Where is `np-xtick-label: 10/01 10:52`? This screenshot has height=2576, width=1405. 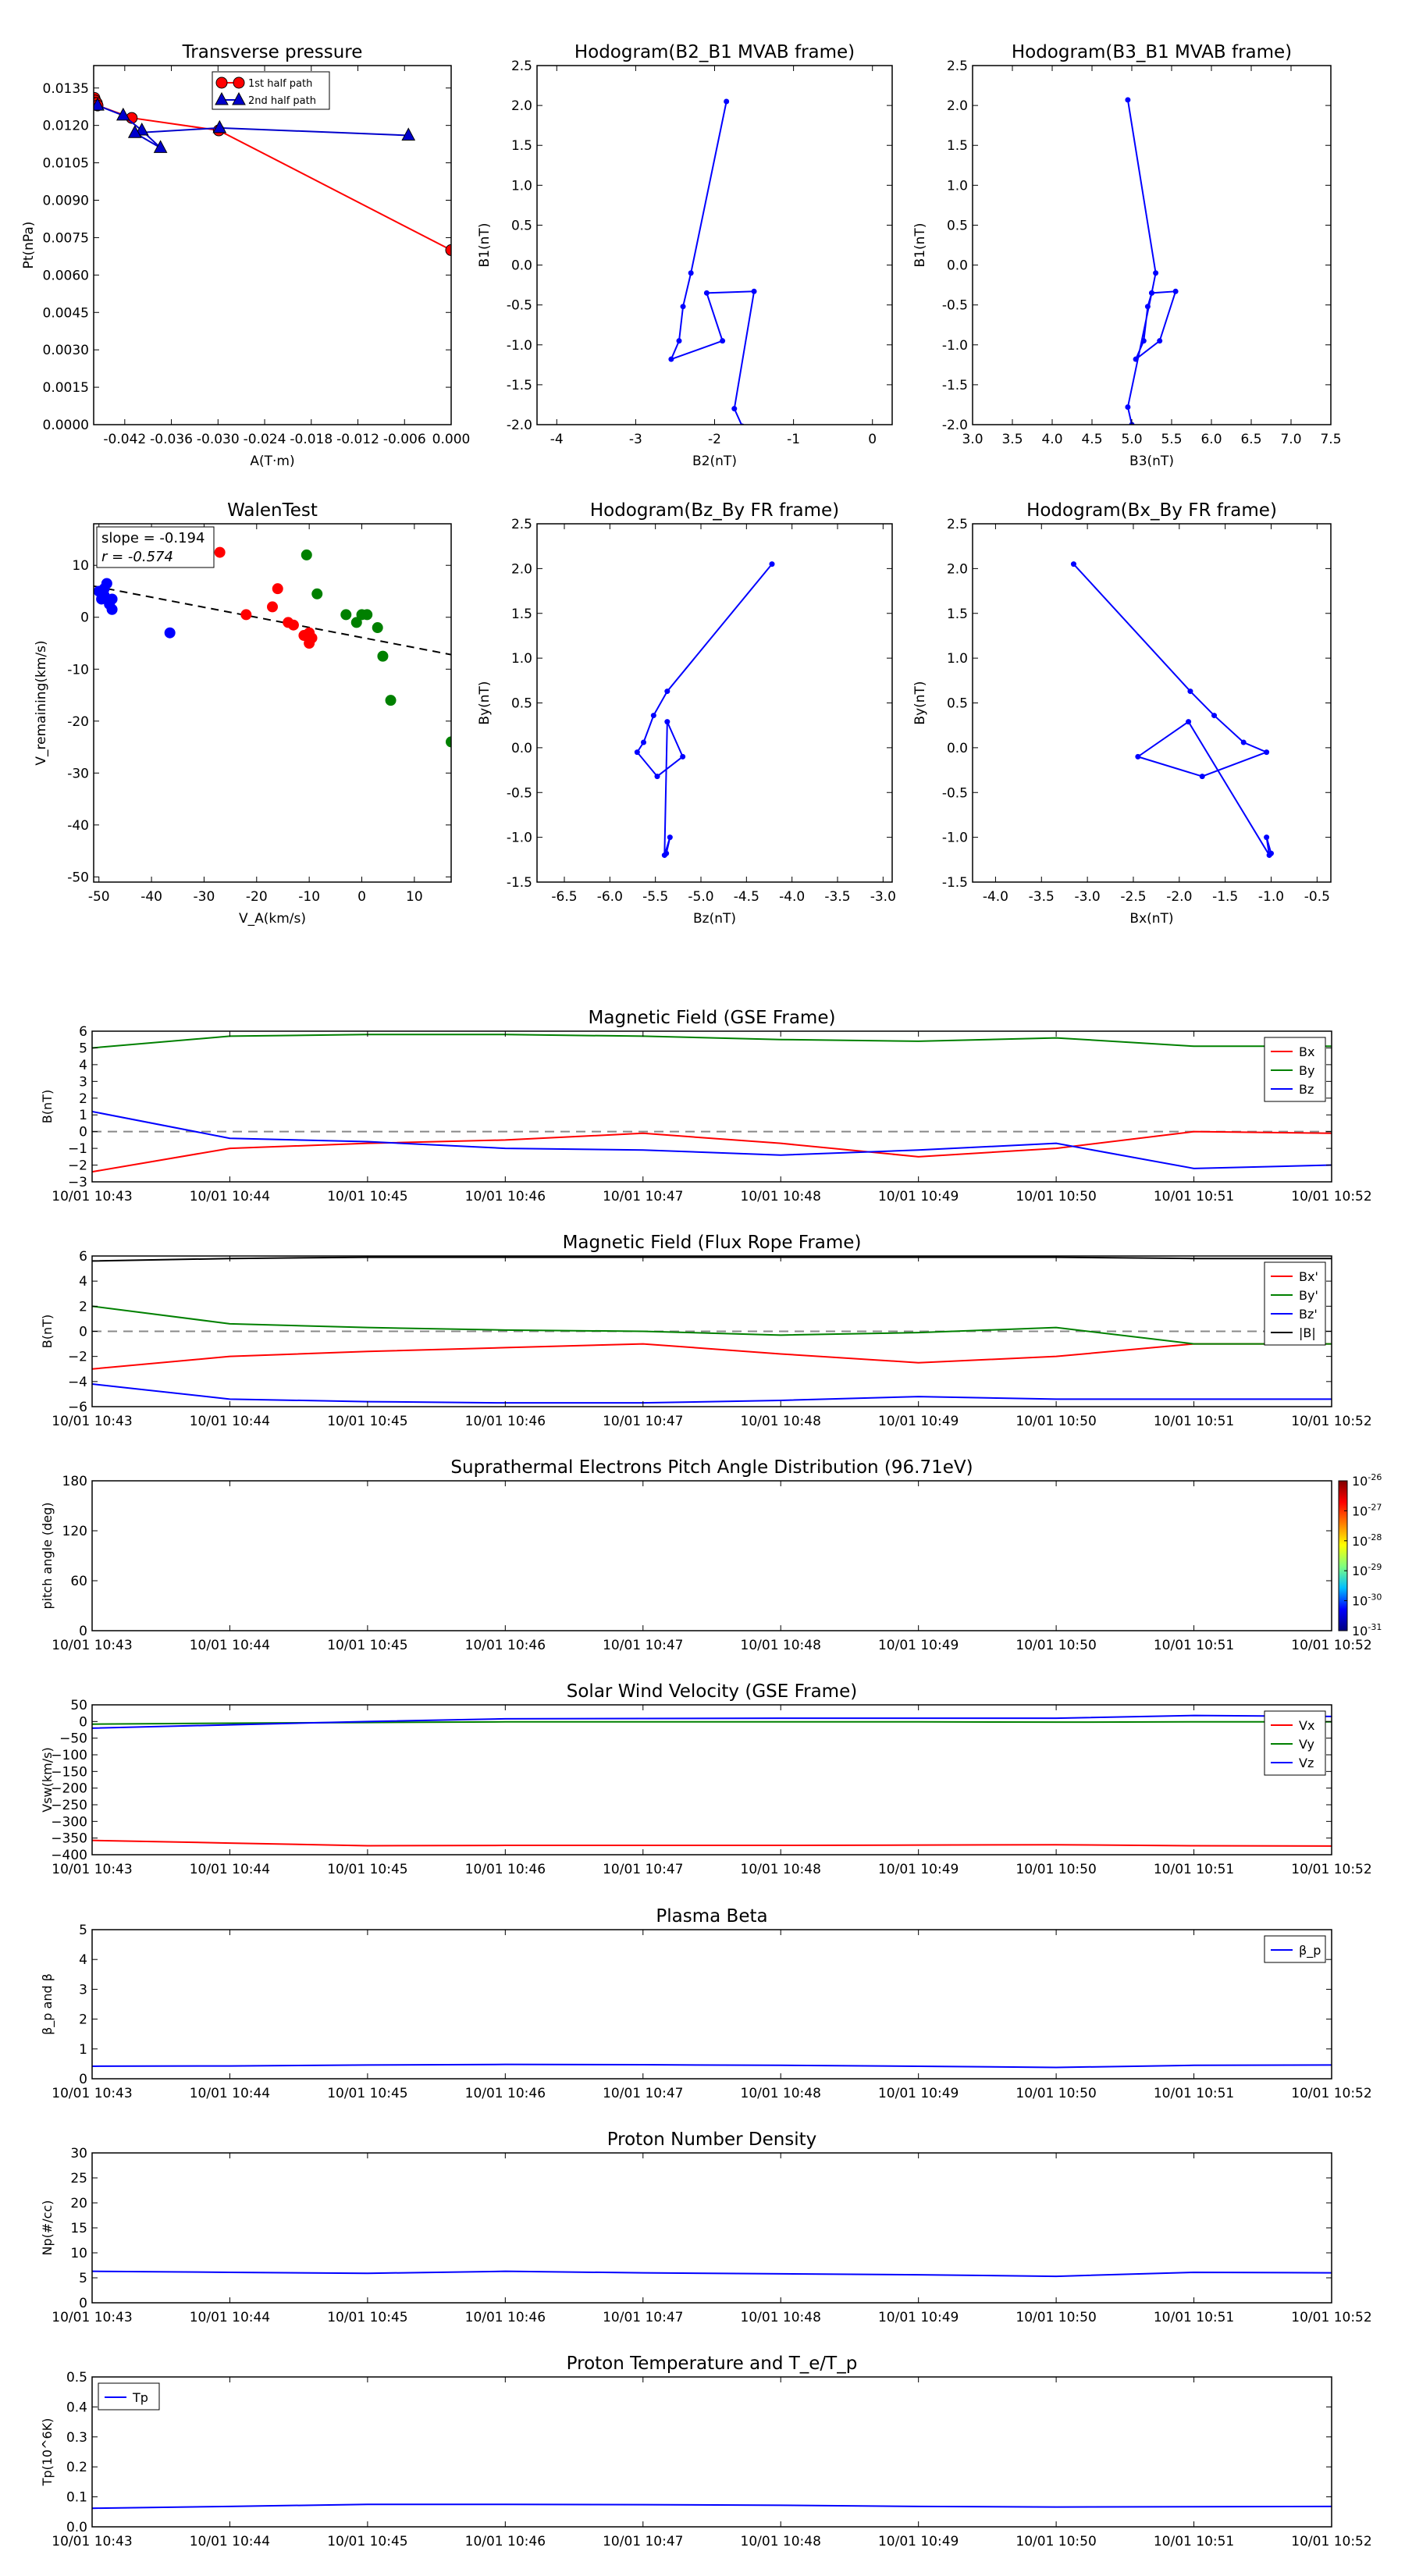
np-xtick-label: 10/01 10:52 is located at coordinates (1331, 2317).